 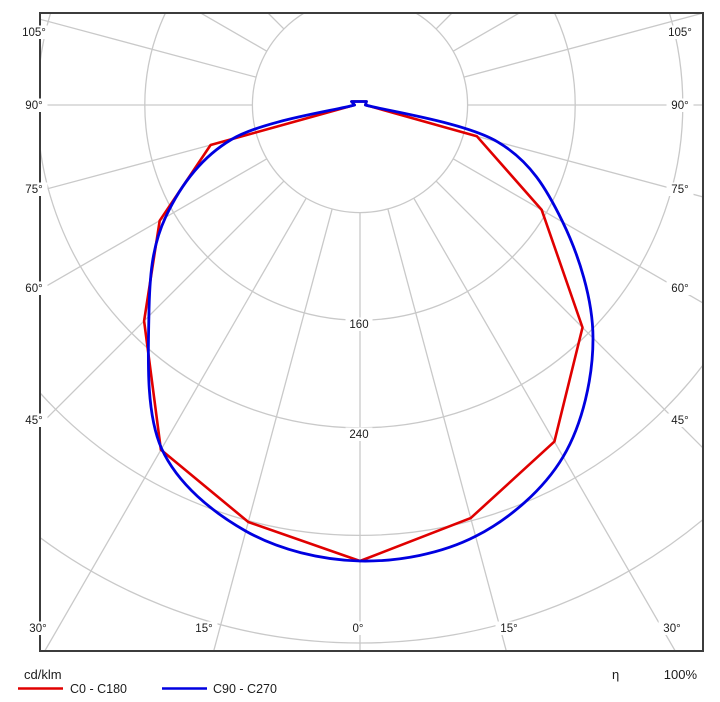 I want to click on angle-label-left-75°-bg, so click(x=34, y=189).